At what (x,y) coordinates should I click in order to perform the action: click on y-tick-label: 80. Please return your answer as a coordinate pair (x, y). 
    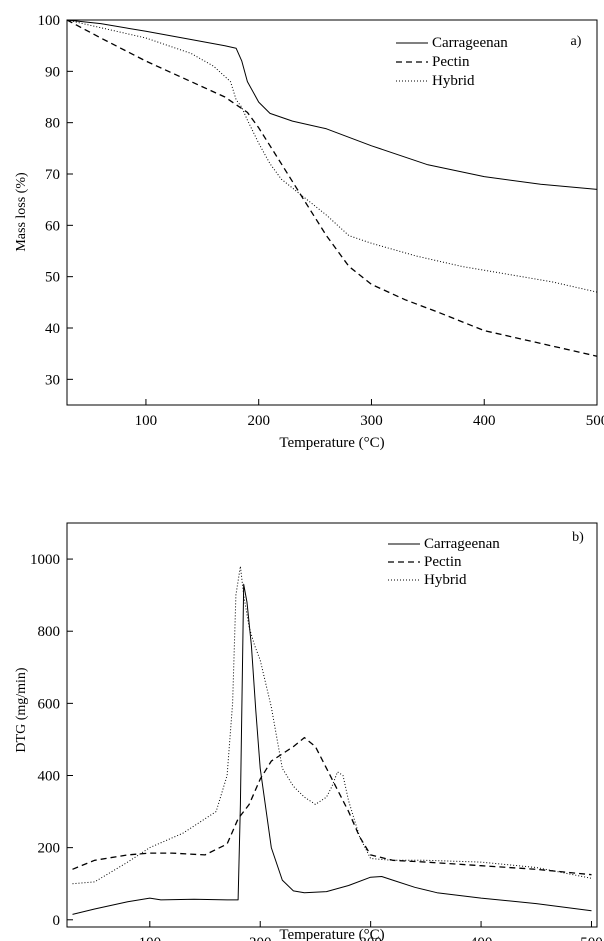
    Looking at the image, I should click on (52, 124).